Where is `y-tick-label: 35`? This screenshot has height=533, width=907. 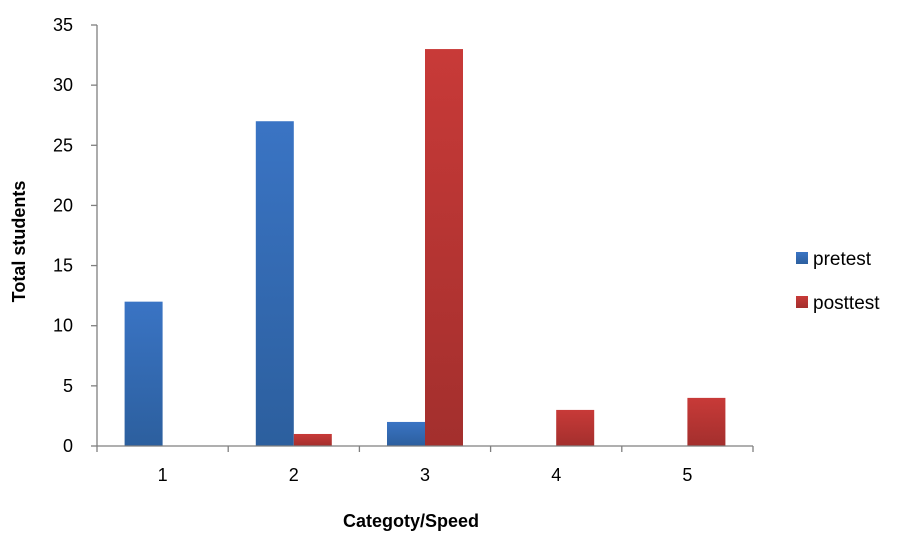
y-tick-label: 35 is located at coordinates (63, 25).